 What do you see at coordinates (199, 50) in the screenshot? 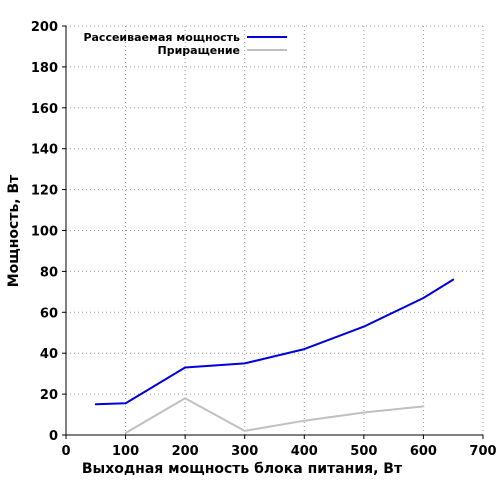
I see `legend-label-2: Приращение` at bounding box center [199, 50].